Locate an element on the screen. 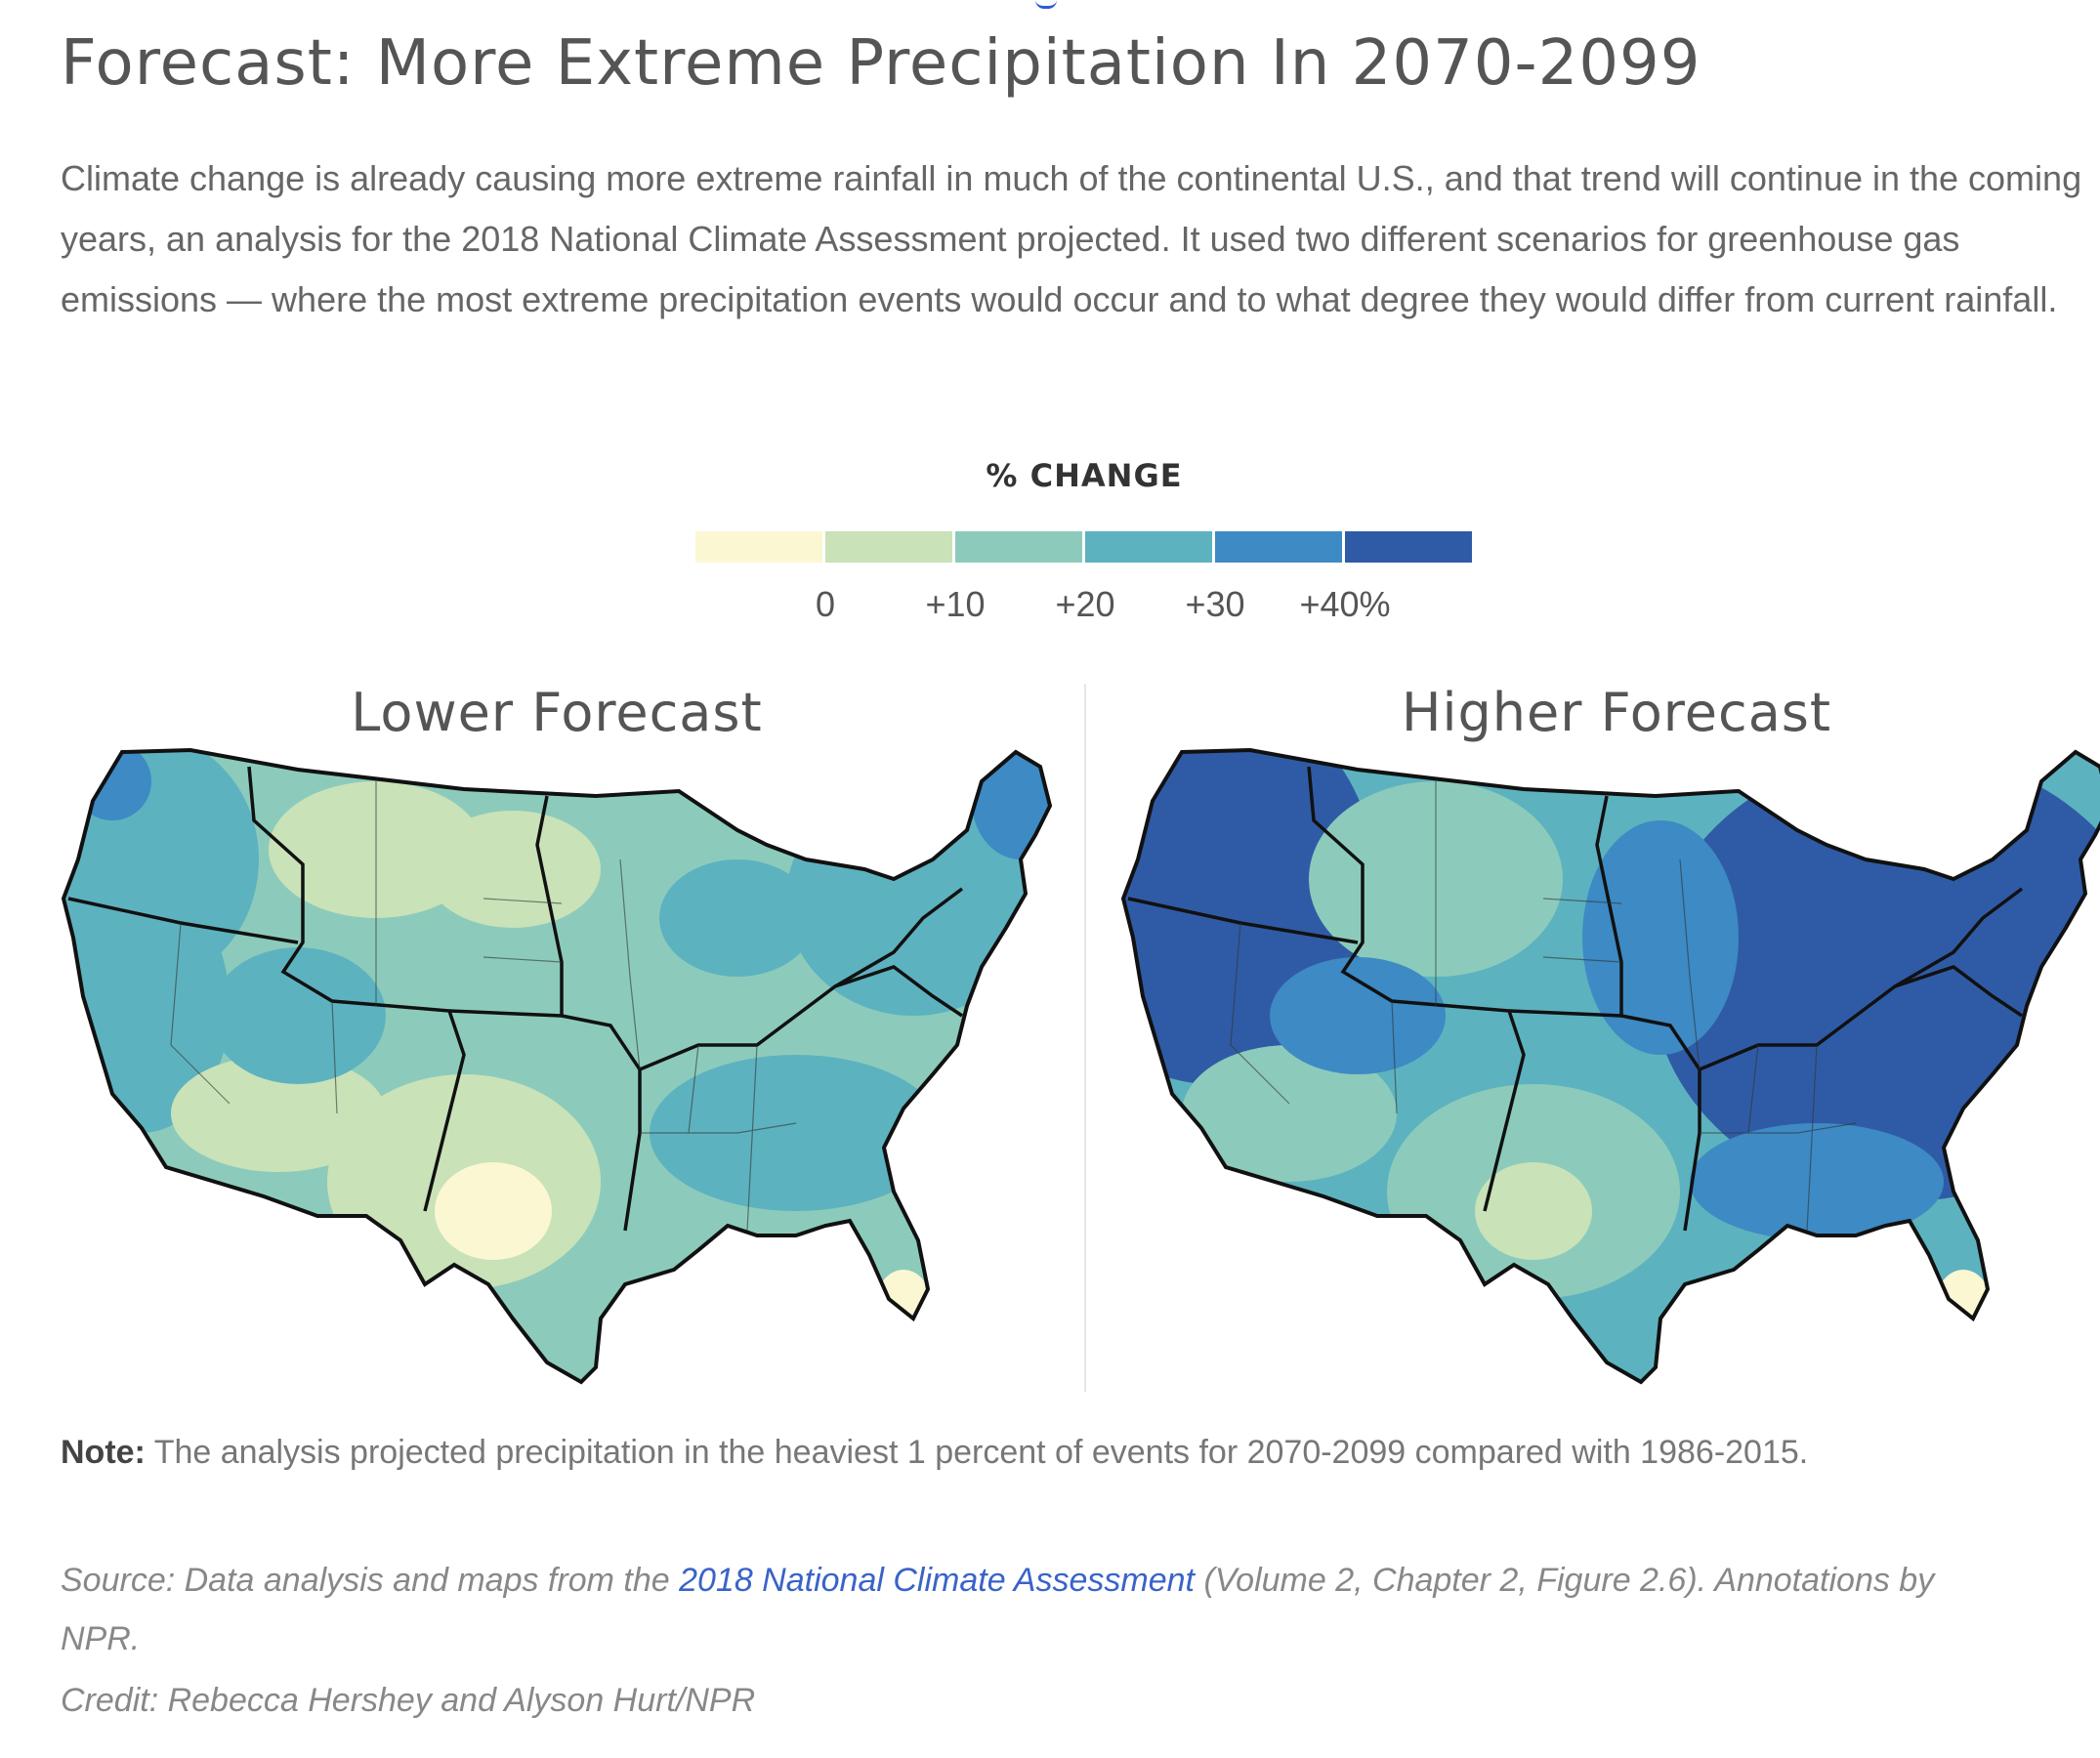 The height and width of the screenshot is (1758, 2100). color-legend: % CHANGE 0 +10 +20 +30 +40% is located at coordinates (1221, 544).